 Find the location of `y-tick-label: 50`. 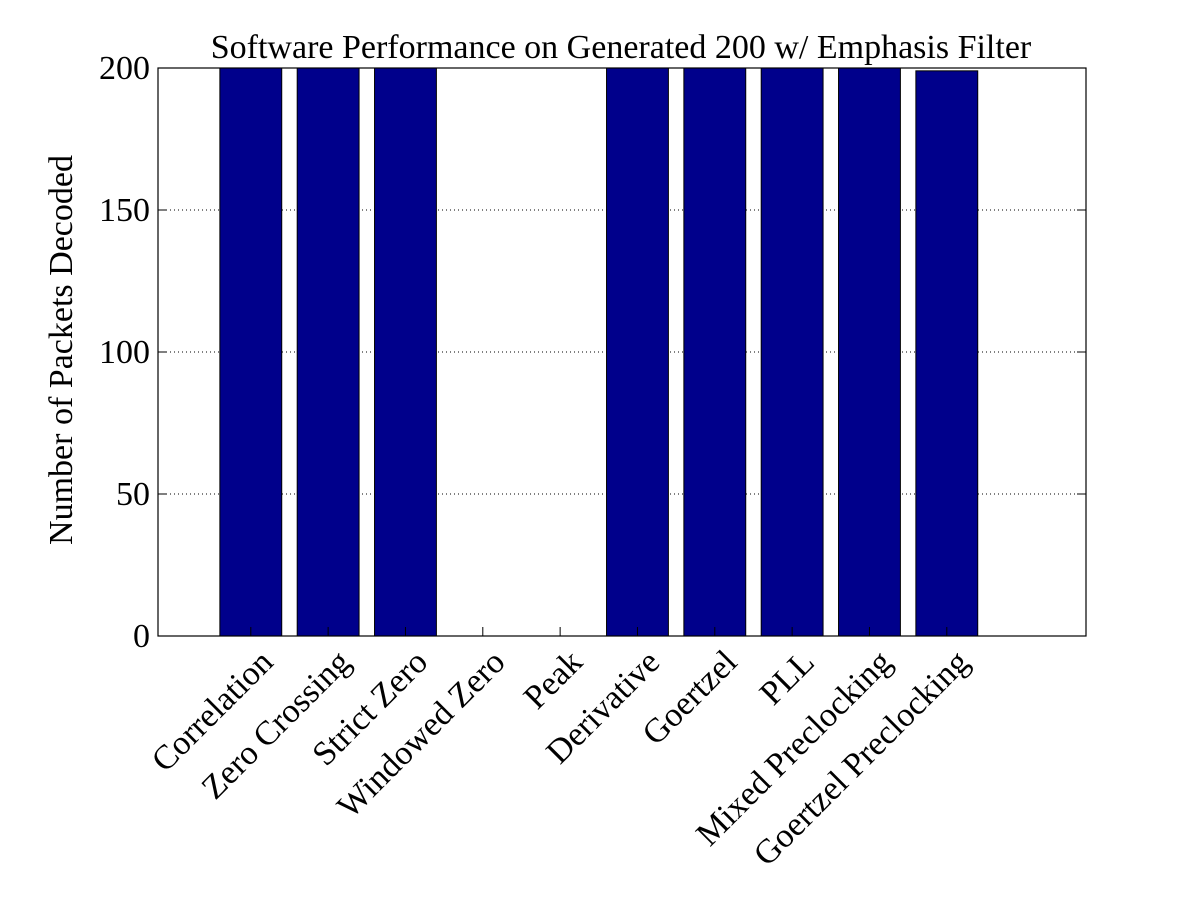

y-tick-label: 50 is located at coordinates (133, 494).